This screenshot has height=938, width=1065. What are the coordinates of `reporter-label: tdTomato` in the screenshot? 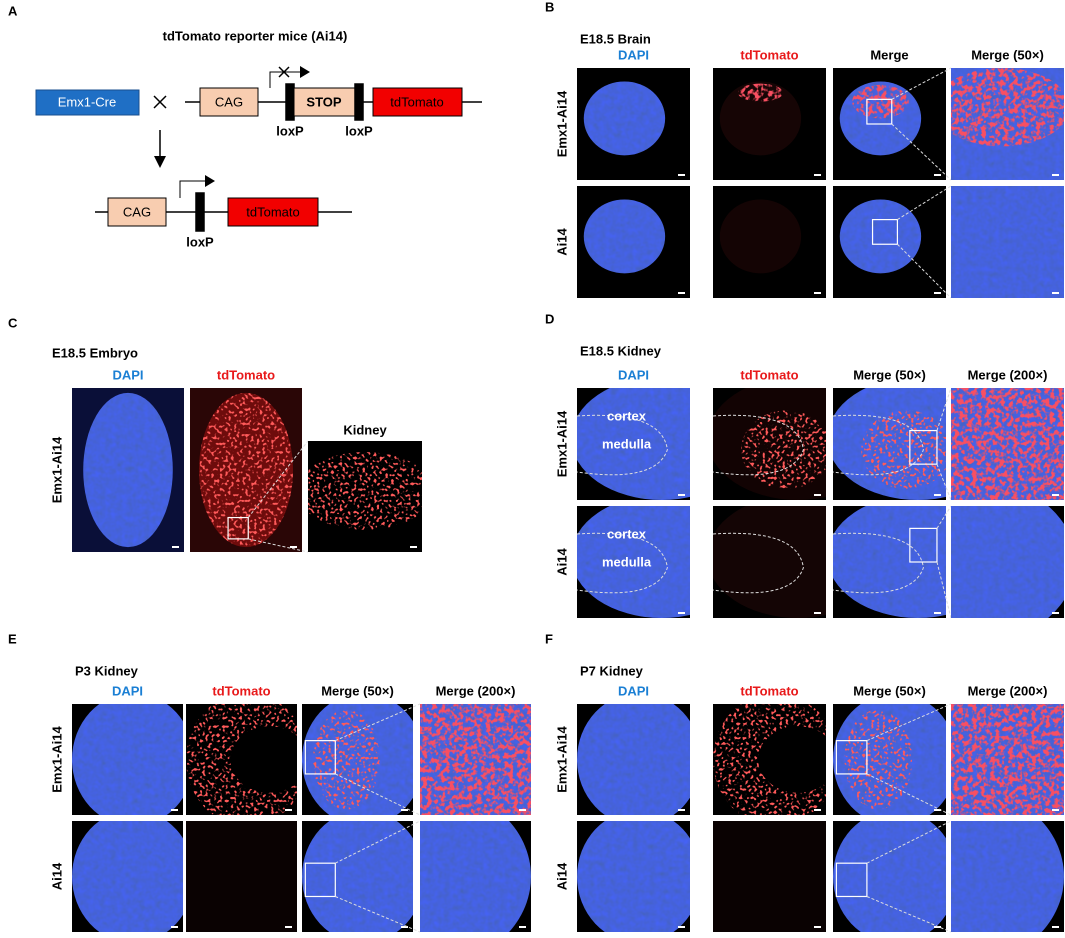 It's located at (416, 101).